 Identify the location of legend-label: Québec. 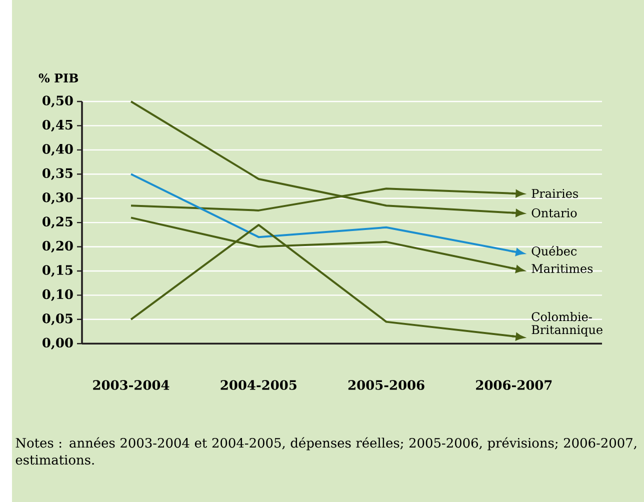
(554, 252).